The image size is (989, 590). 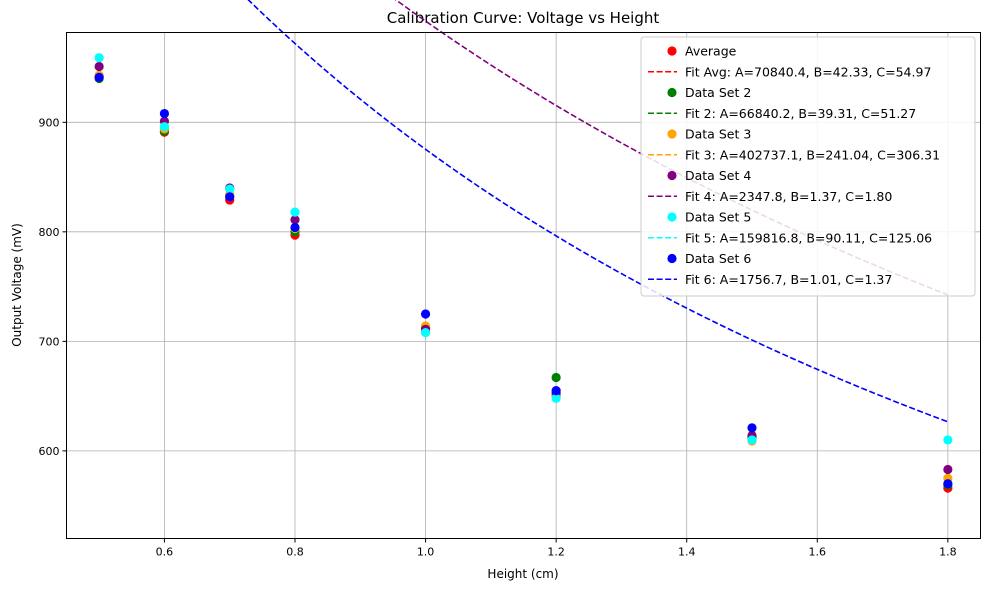 I want to click on y-tick-label: 800, so click(x=49, y=232).